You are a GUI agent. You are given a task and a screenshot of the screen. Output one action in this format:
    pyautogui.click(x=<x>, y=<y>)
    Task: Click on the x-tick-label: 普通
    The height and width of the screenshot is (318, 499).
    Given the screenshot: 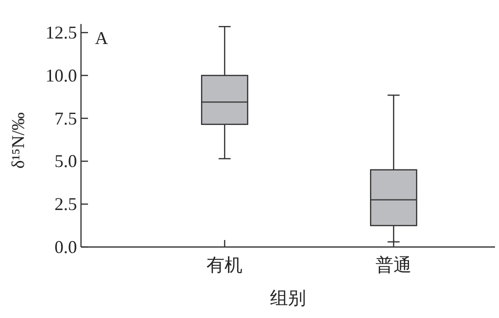 What is the action you would take?
    pyautogui.click(x=394, y=265)
    